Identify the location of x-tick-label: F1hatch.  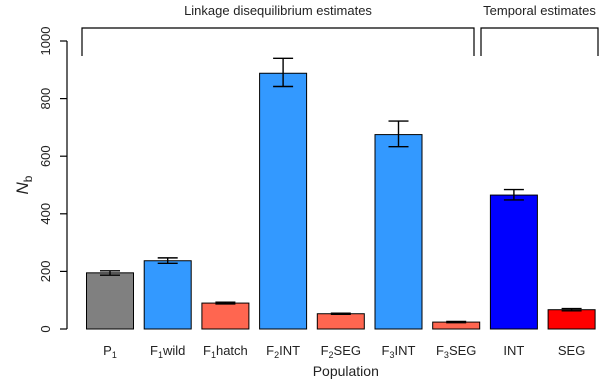
(225, 351).